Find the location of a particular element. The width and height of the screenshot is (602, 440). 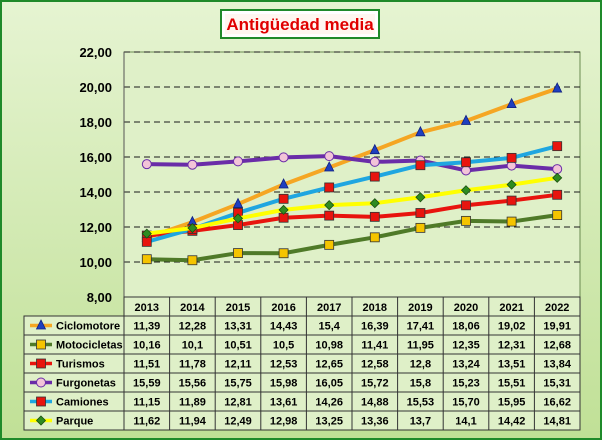

legend-label: Furgonetas is located at coordinates (86, 384).